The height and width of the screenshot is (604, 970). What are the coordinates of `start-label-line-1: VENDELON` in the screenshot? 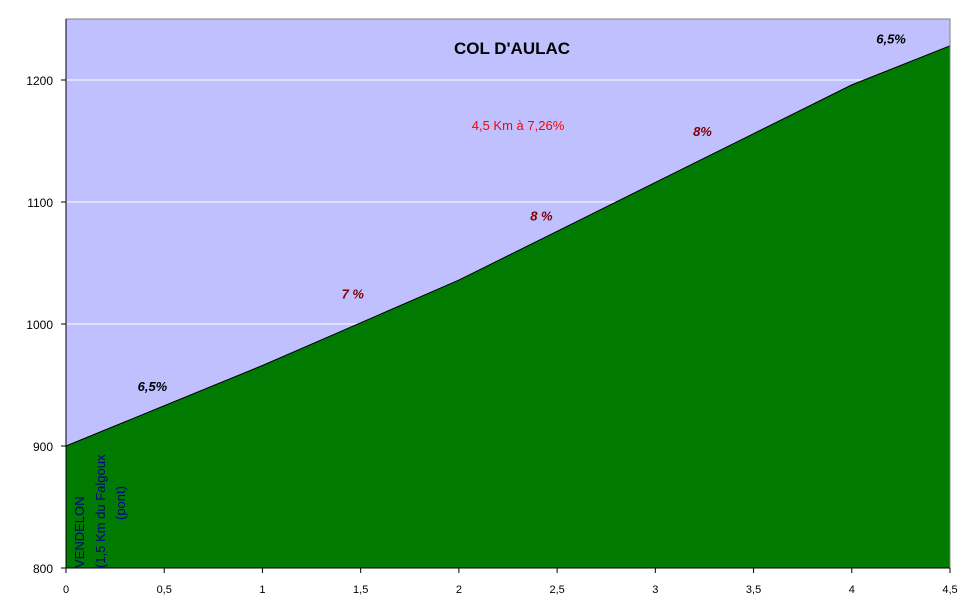 It's located at (79, 532).